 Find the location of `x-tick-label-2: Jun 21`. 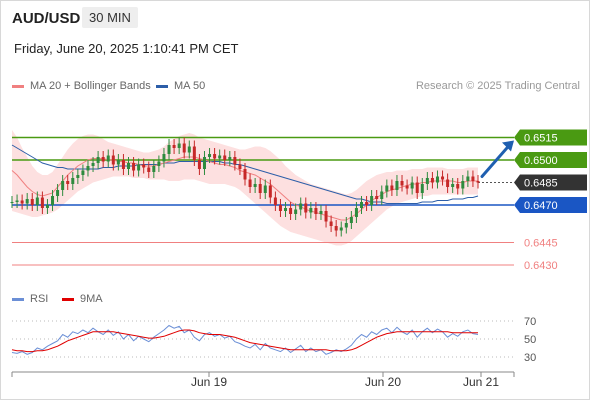

x-tick-label-2: Jun 21 is located at coordinates (481, 382).